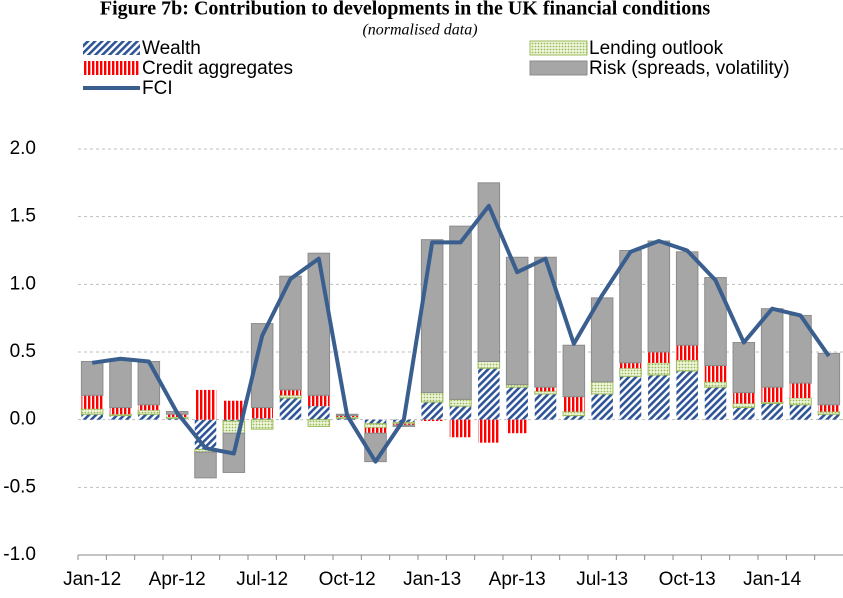  What do you see at coordinates (772, 579) in the screenshot?
I see `x-tick-label: Jan-14` at bounding box center [772, 579].